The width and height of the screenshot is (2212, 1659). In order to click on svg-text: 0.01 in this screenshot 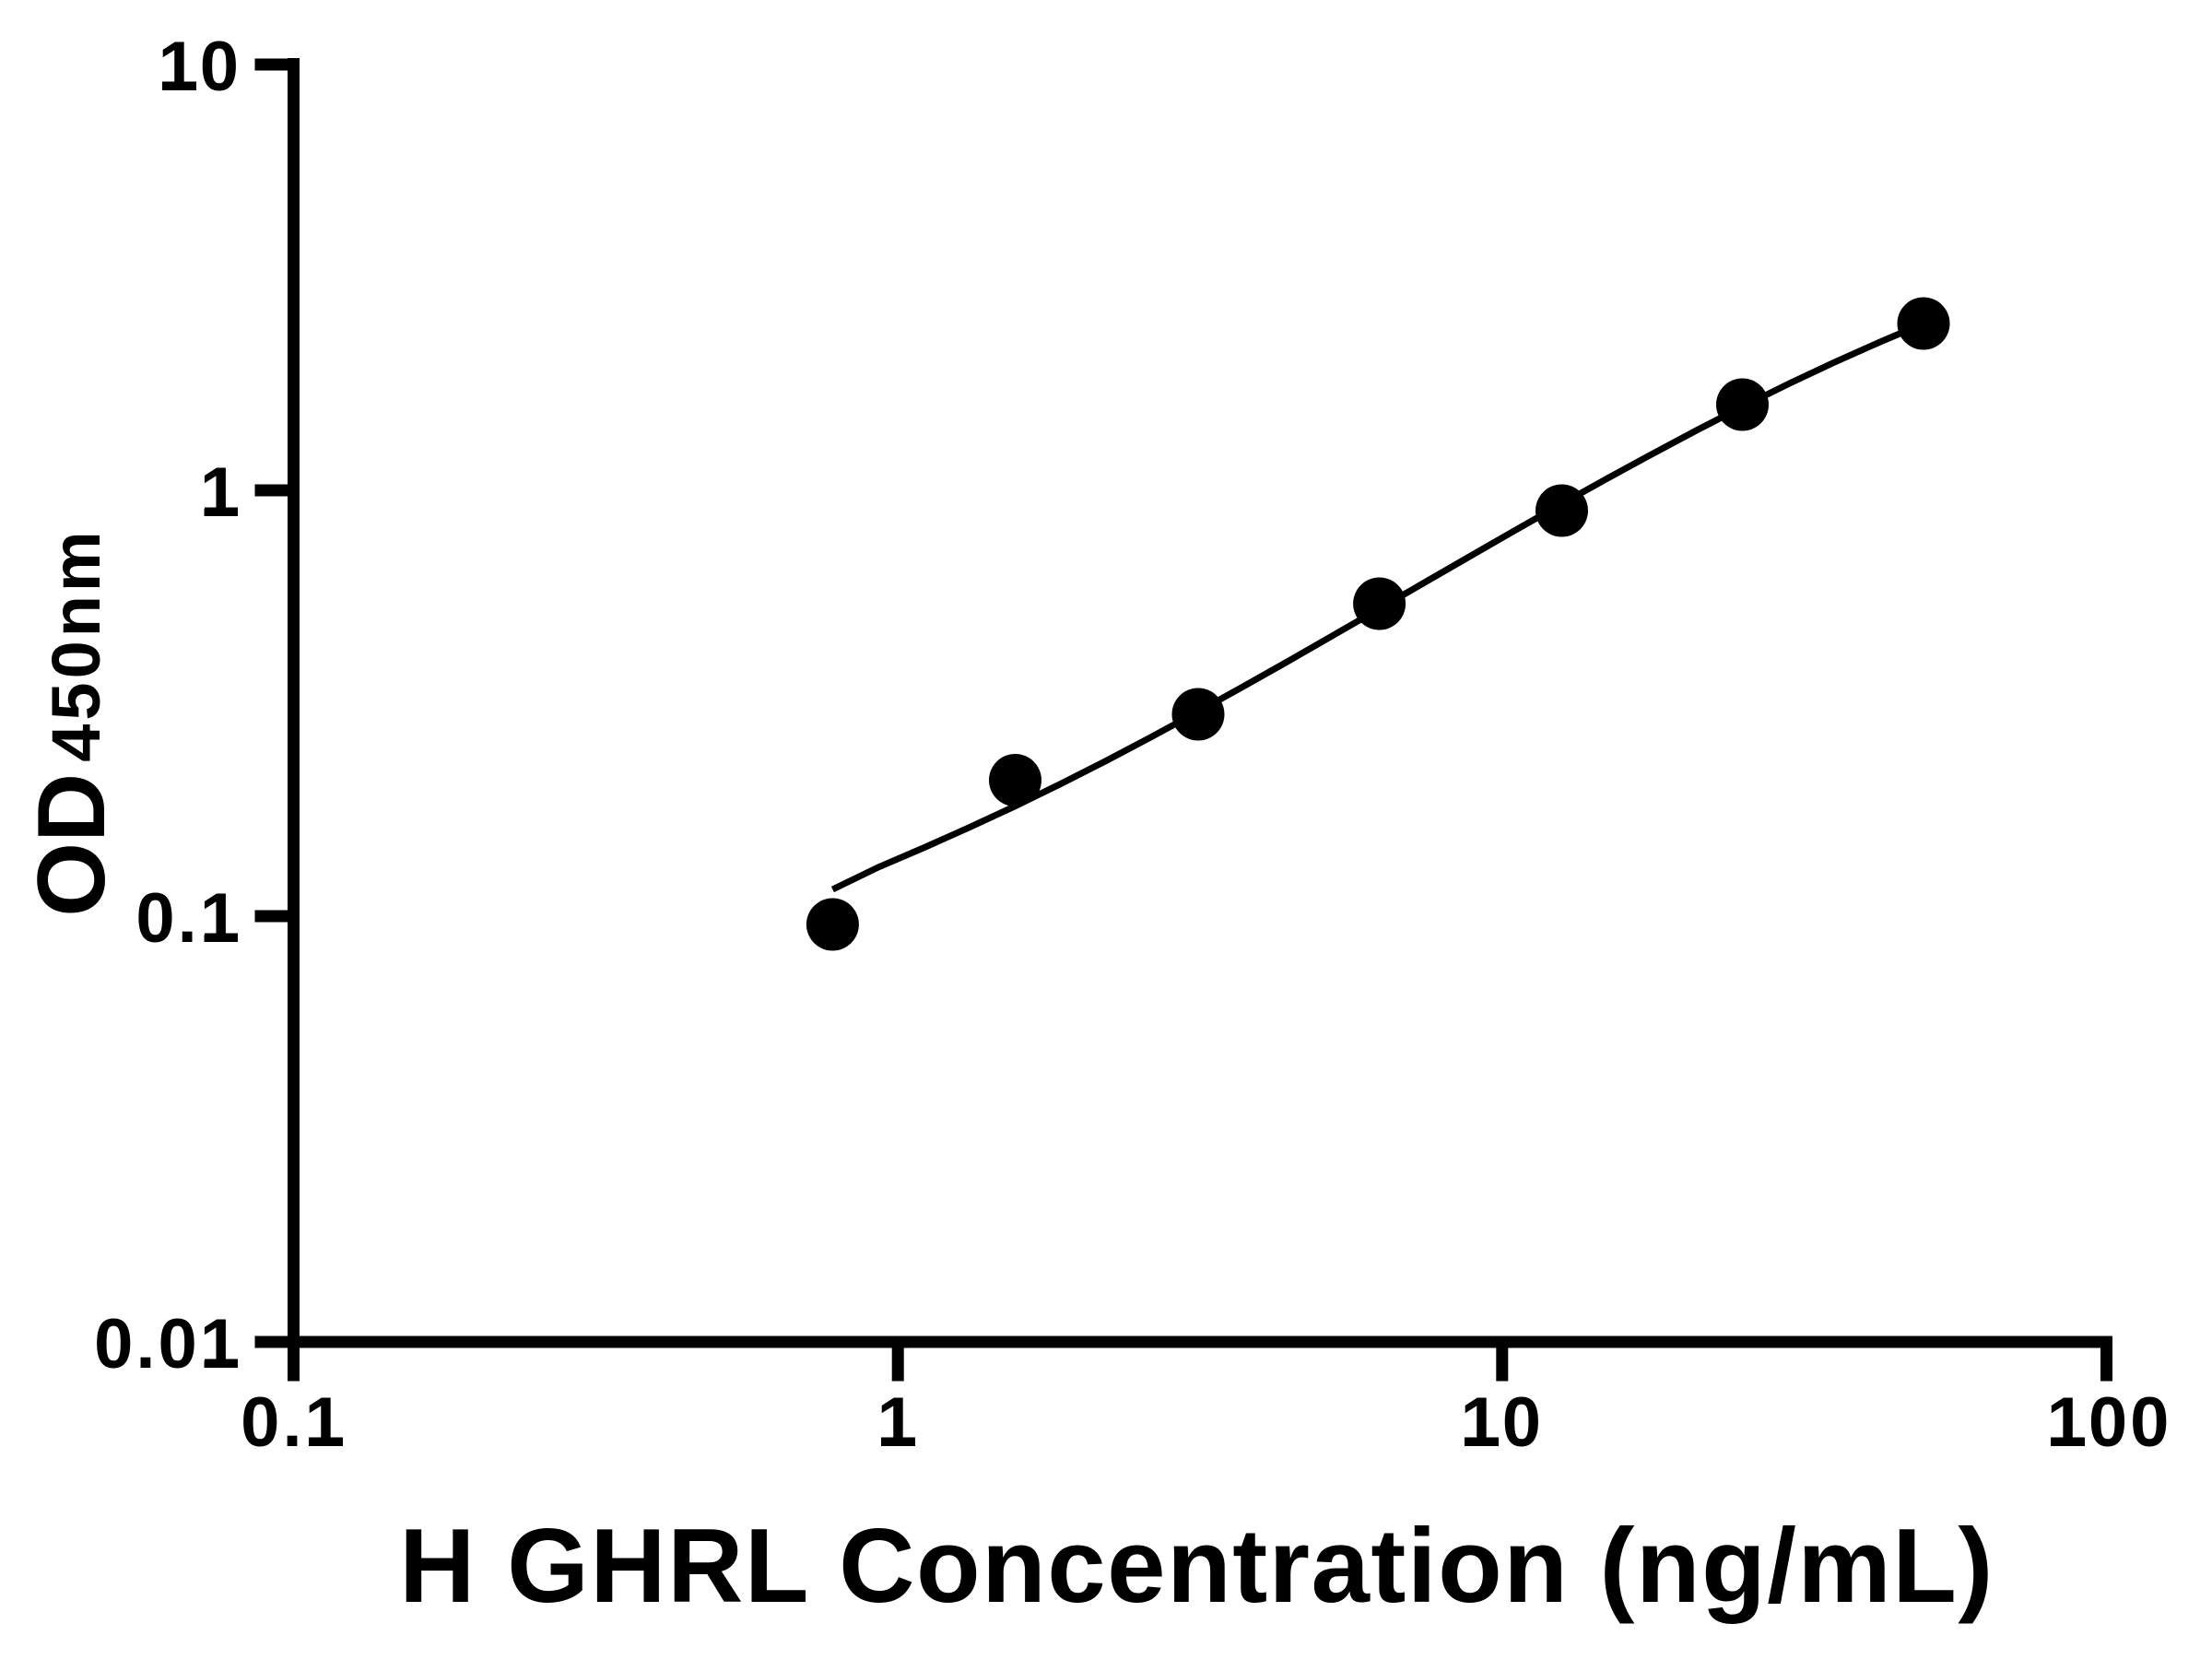, I will do `click(167, 1344)`.